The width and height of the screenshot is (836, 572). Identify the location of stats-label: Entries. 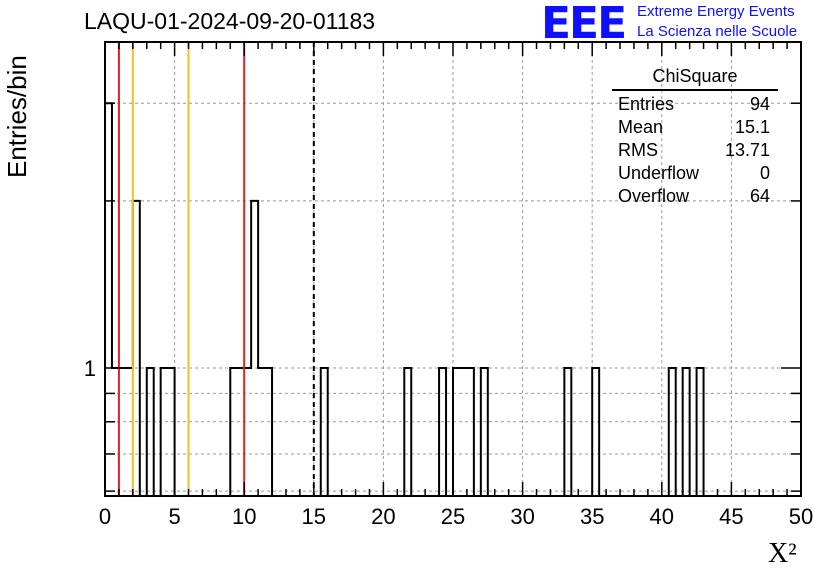
(646, 104).